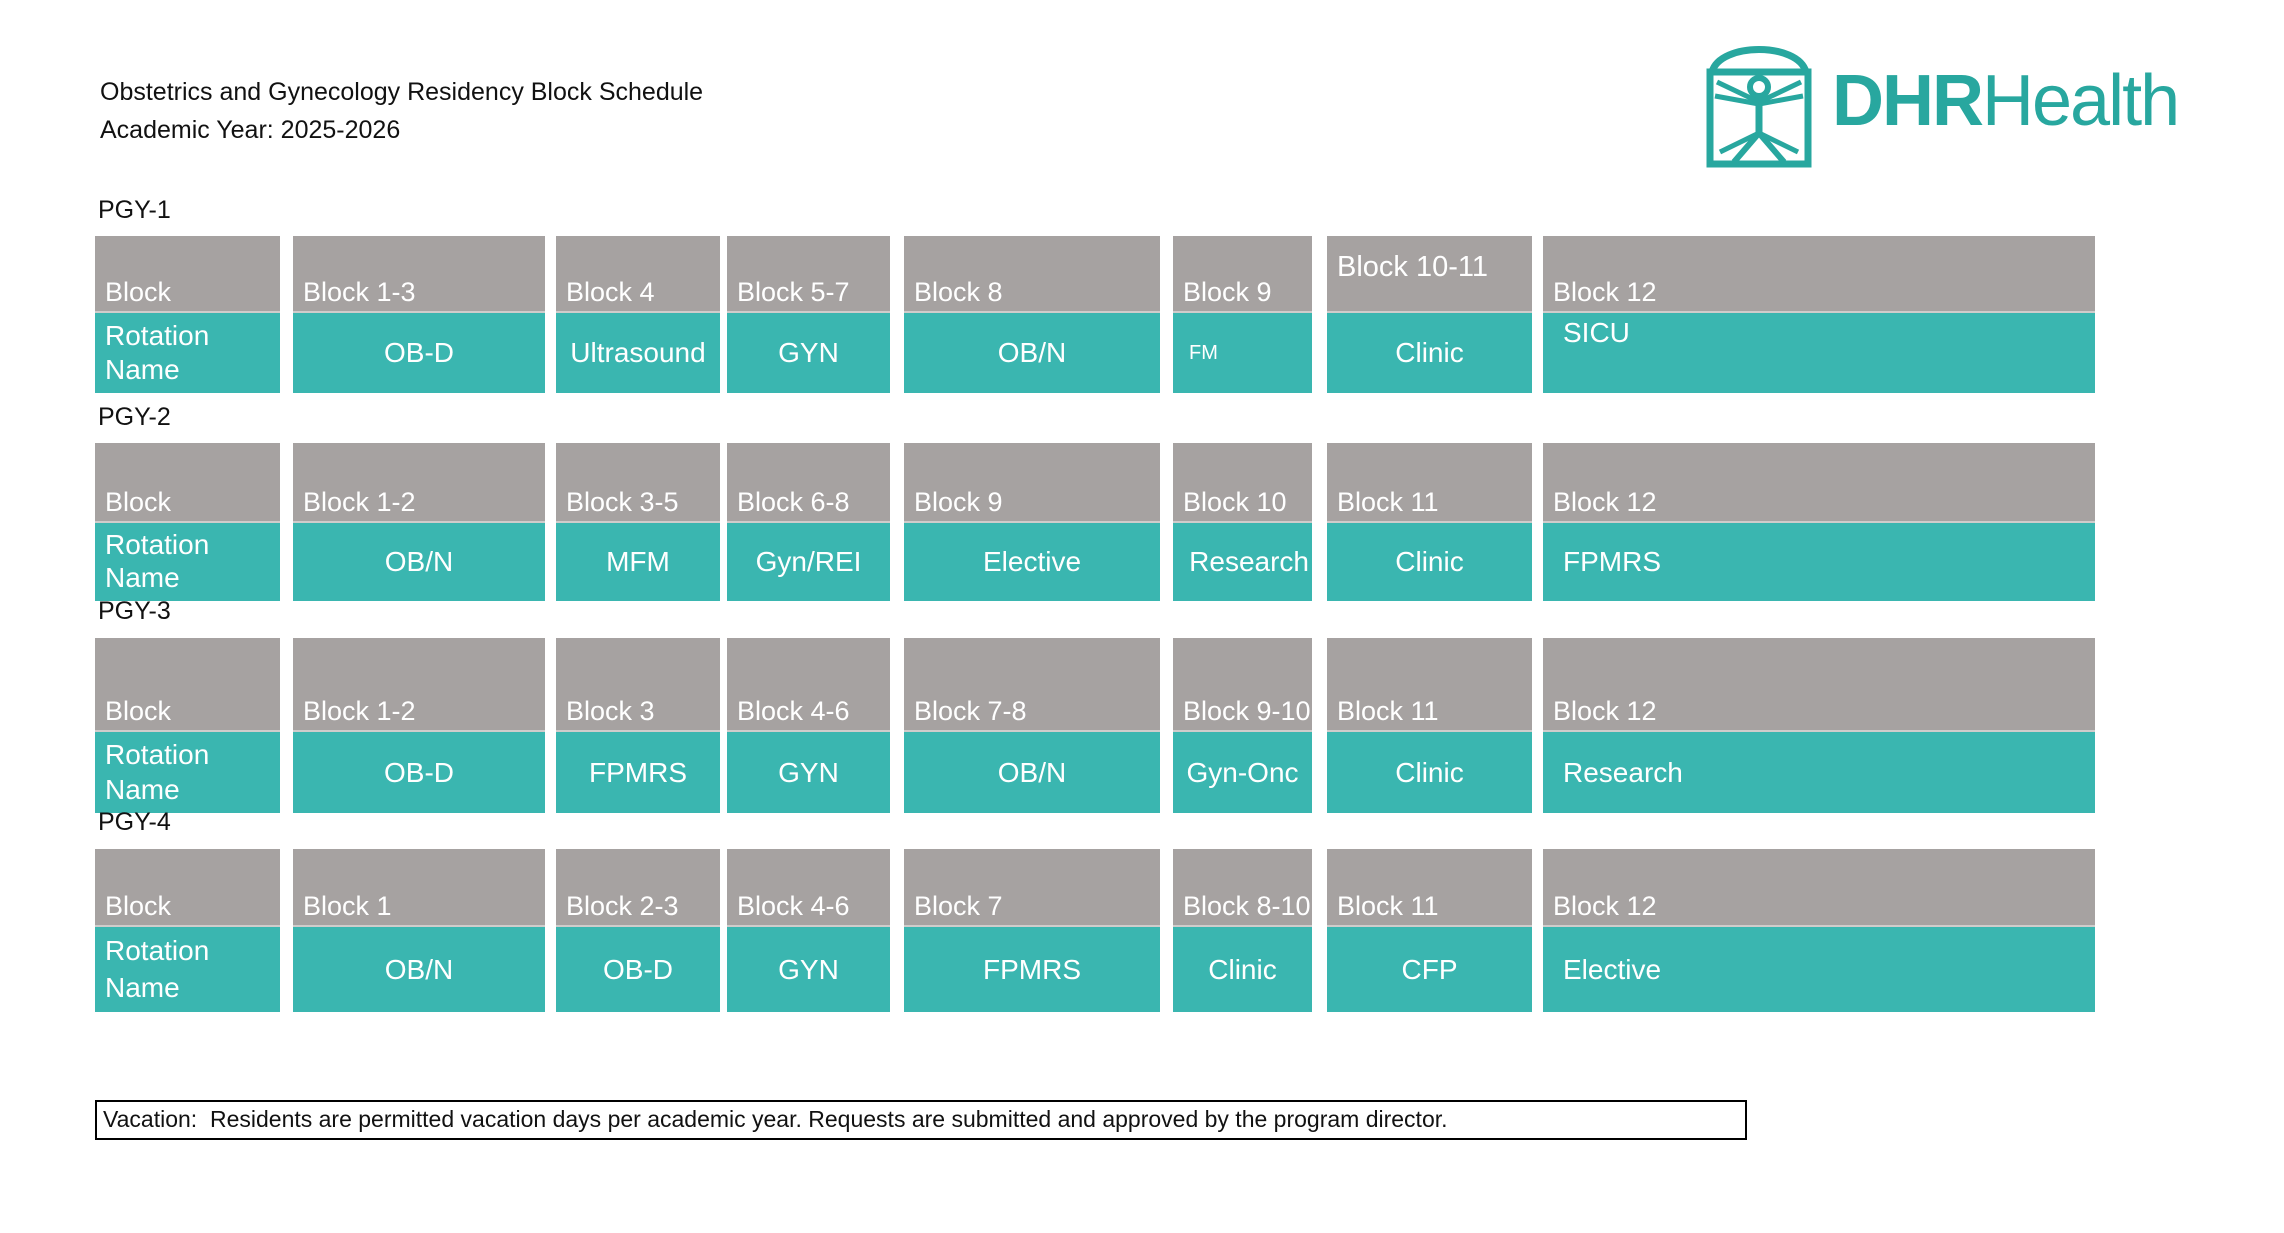 The height and width of the screenshot is (1233, 2284). What do you see at coordinates (622, 502) in the screenshot?
I see `block-label: Block 3-5` at bounding box center [622, 502].